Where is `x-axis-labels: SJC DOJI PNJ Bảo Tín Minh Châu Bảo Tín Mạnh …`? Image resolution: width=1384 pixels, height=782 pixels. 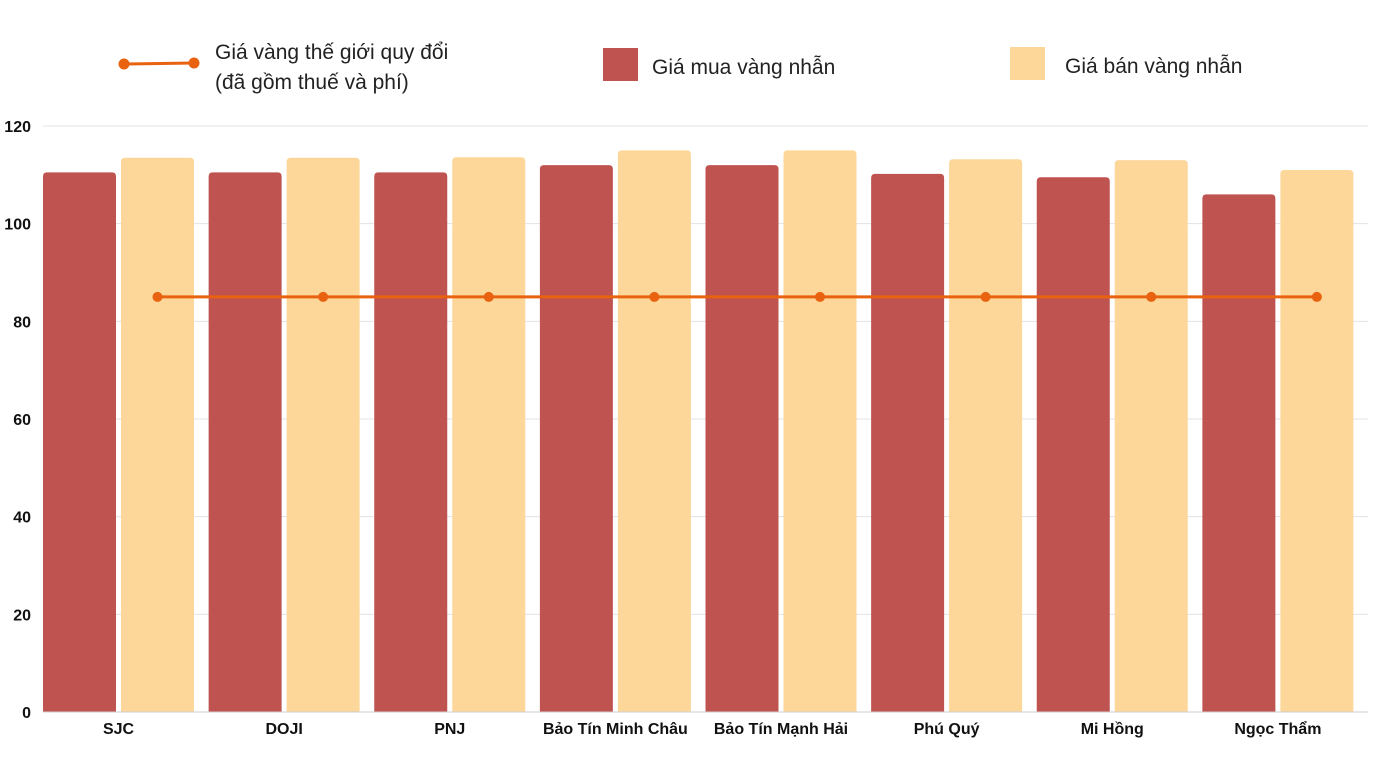 x-axis-labels: SJC DOJI PNJ Bảo Tín Minh Châu Bảo Tín Mạnh … is located at coordinates (712, 729).